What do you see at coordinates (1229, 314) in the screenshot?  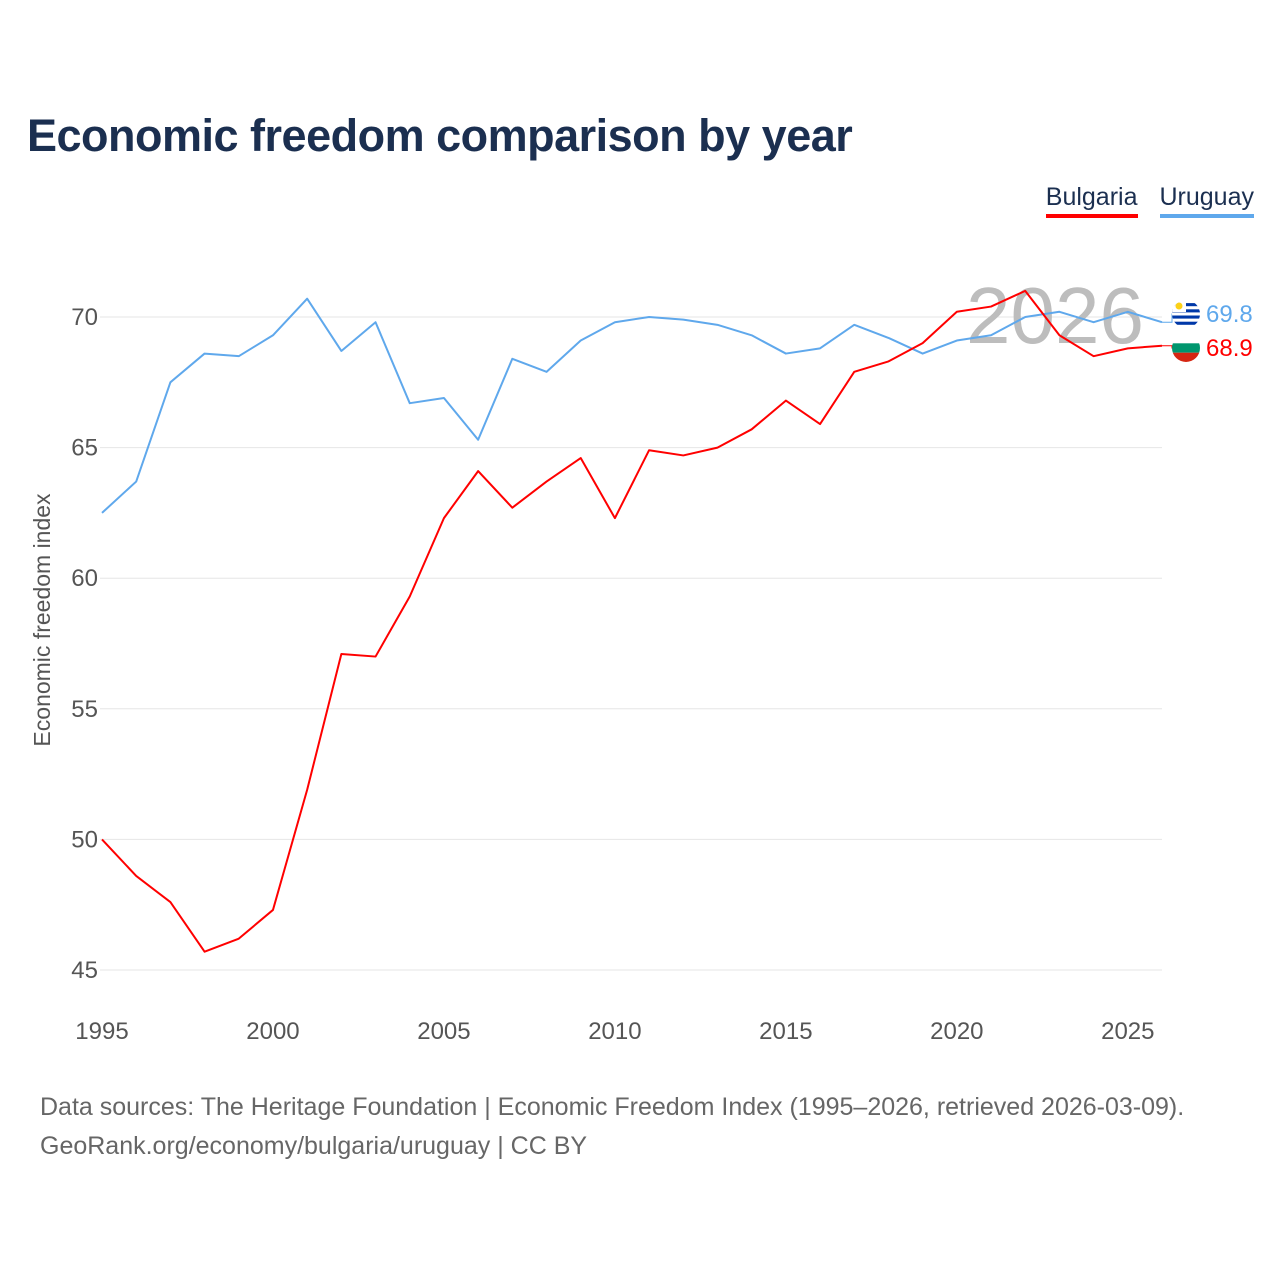 I see `end-value-label: 69.8` at bounding box center [1229, 314].